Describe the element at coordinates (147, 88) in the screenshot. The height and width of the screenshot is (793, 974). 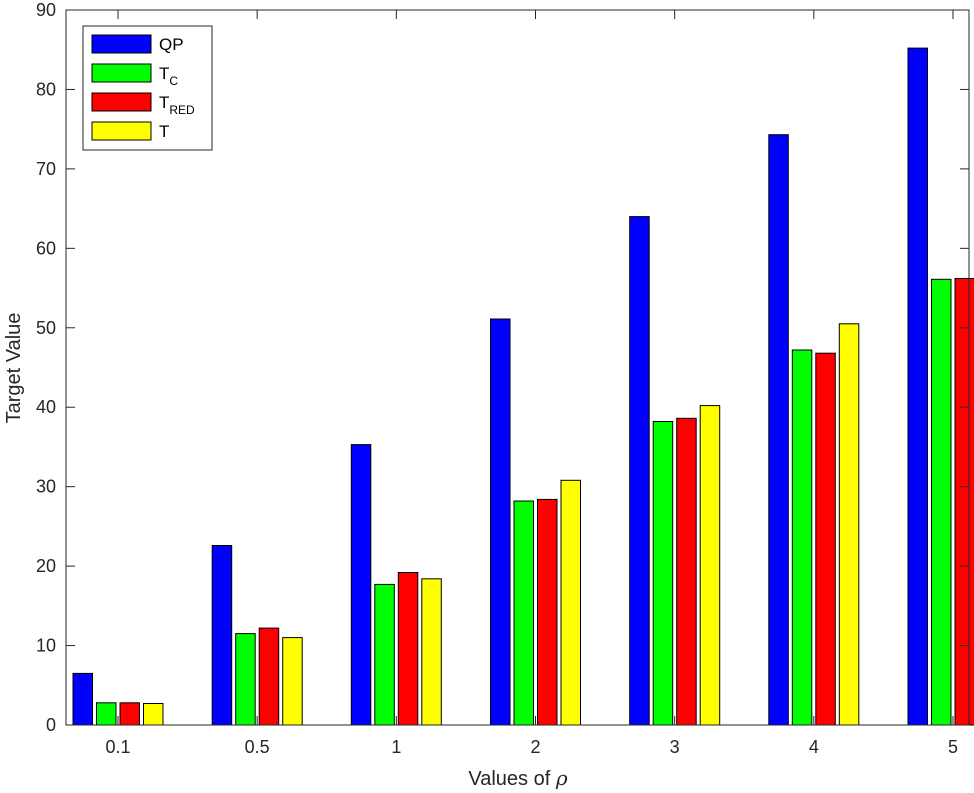
I see `legend: QP TC TRED T` at that location.